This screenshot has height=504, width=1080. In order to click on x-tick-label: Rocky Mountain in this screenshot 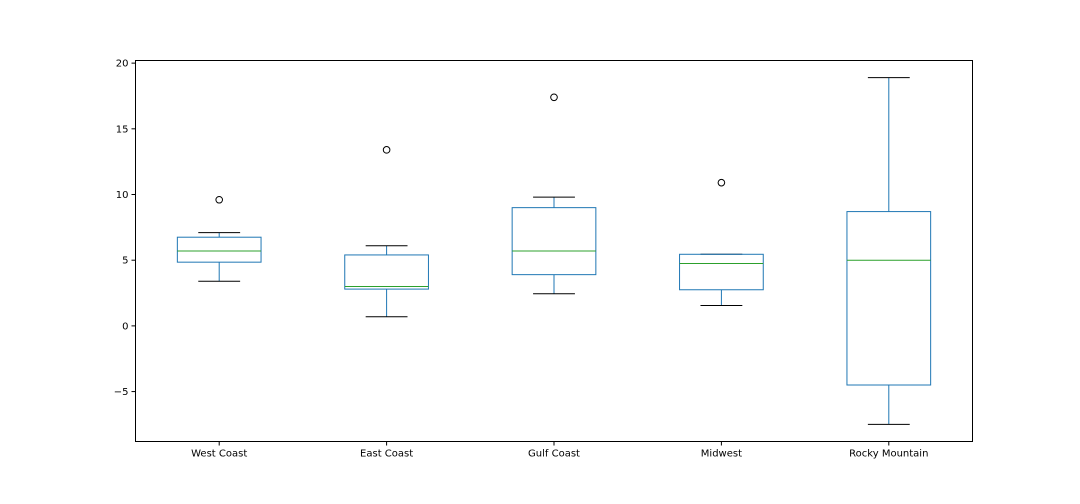, I will do `click(888, 454)`.